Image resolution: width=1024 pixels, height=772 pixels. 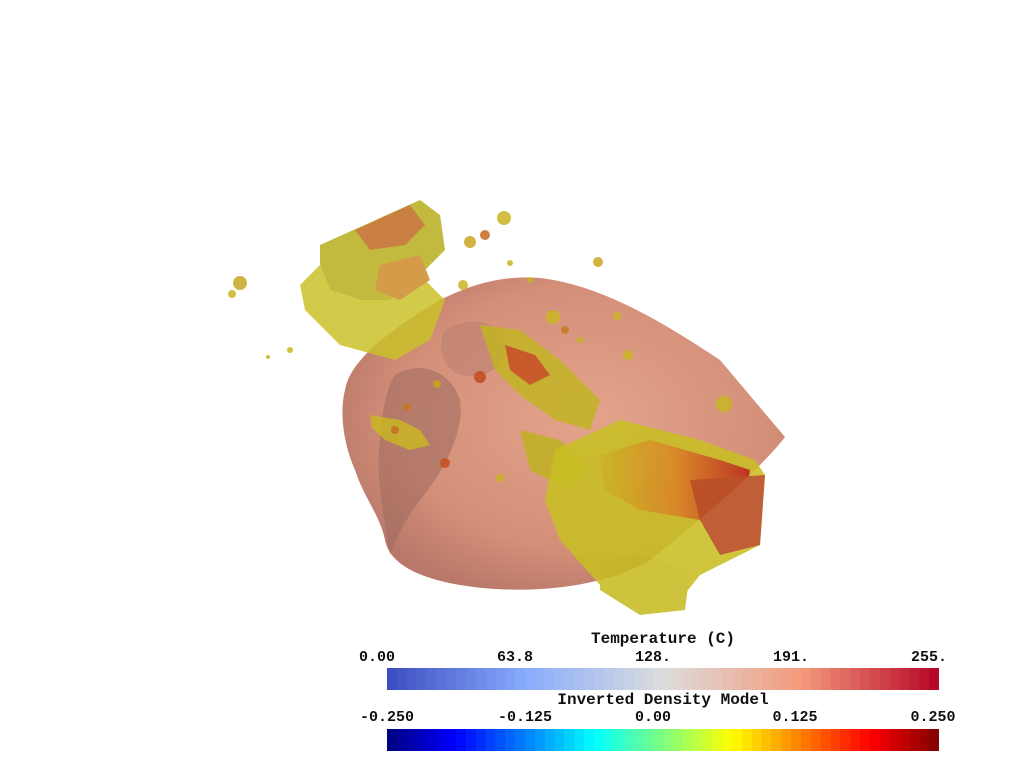 What do you see at coordinates (933, 717) in the screenshot?
I see `density-tick: 0.250` at bounding box center [933, 717].